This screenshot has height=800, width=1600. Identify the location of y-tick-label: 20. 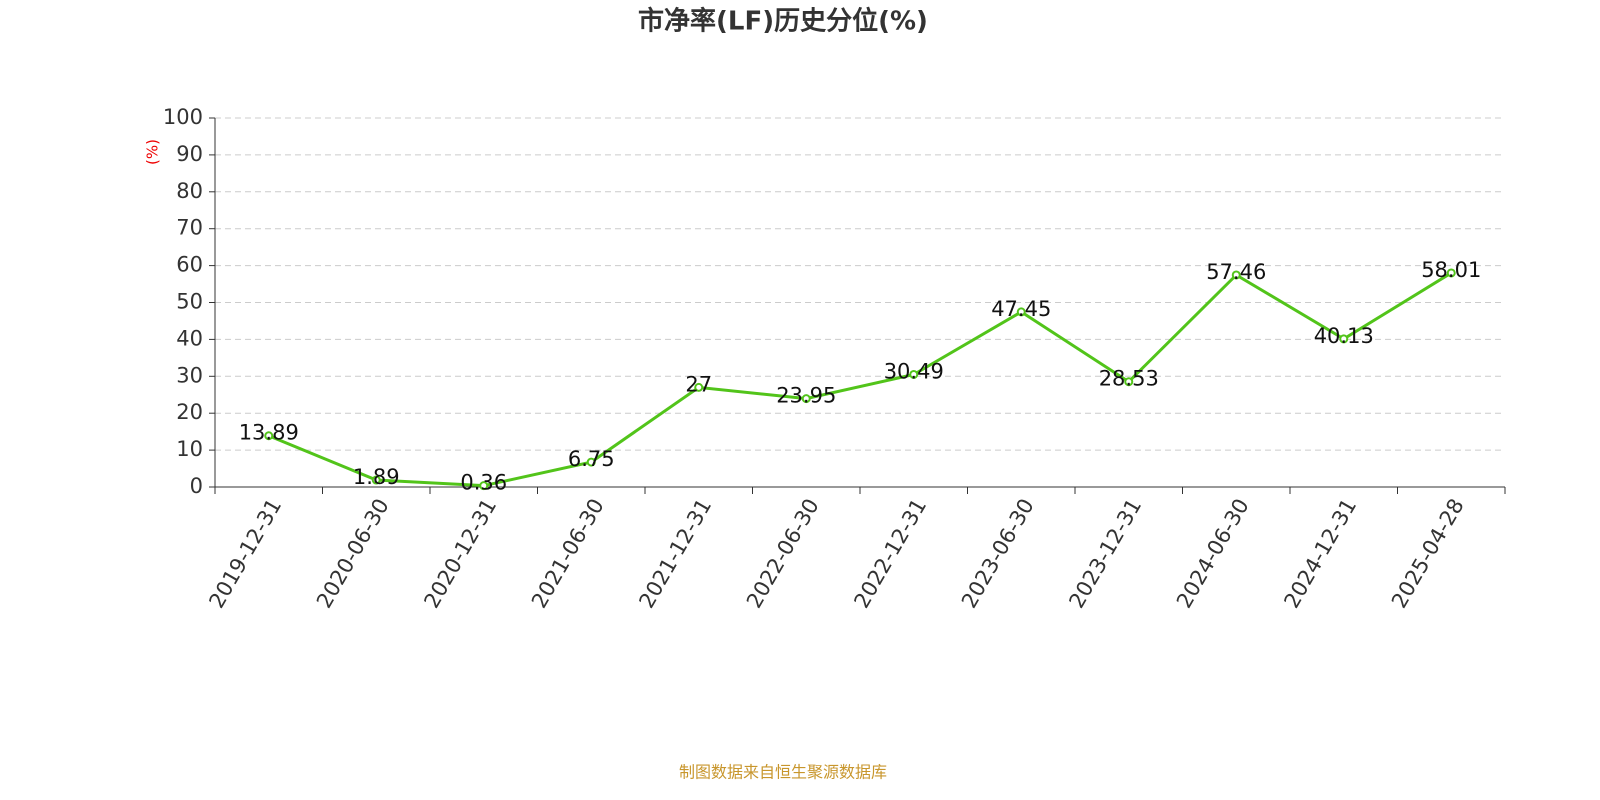
(189, 412).